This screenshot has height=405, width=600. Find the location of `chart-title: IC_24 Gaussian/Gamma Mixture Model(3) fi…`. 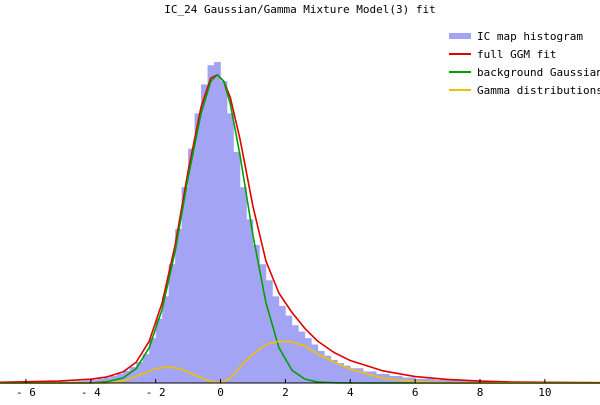

chart-title: IC_24 Gaussian/Gamma Mixture Model(3) fi… is located at coordinates (300, 9).